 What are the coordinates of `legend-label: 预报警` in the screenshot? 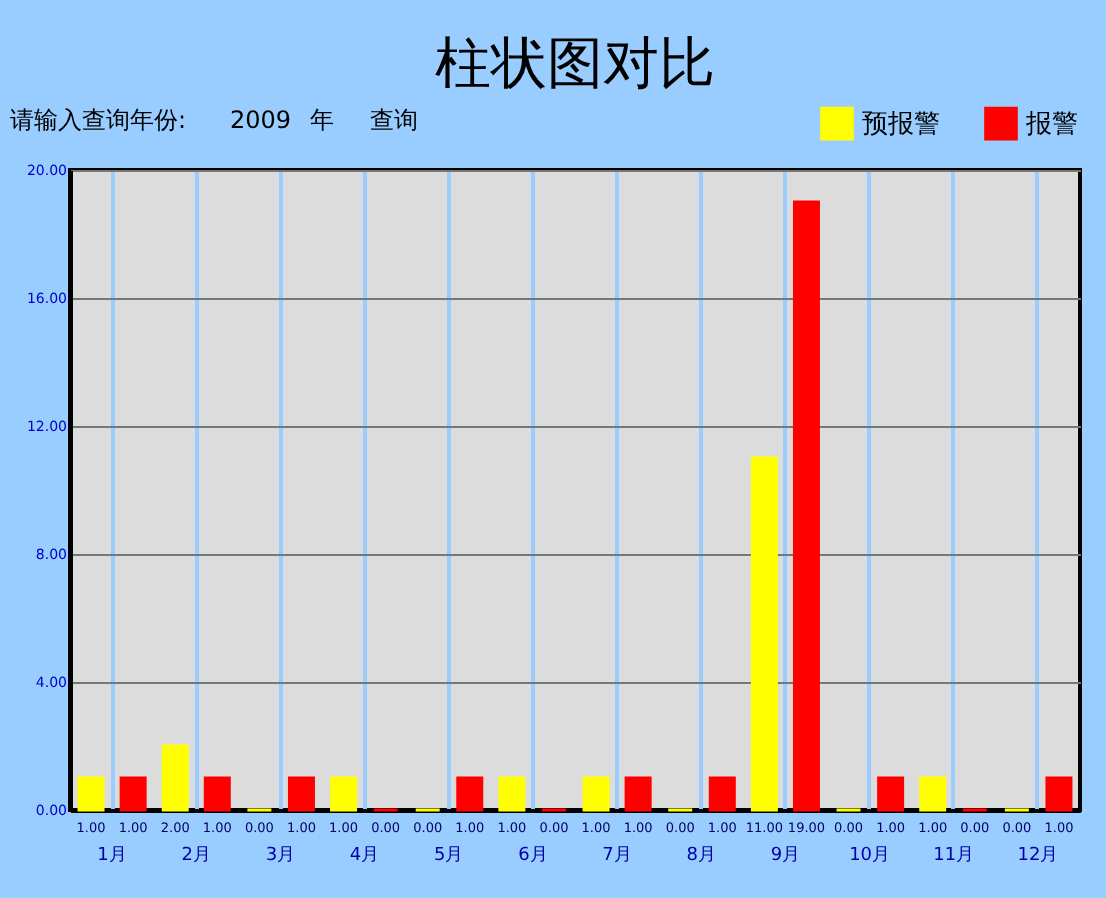 It's located at (901, 124).